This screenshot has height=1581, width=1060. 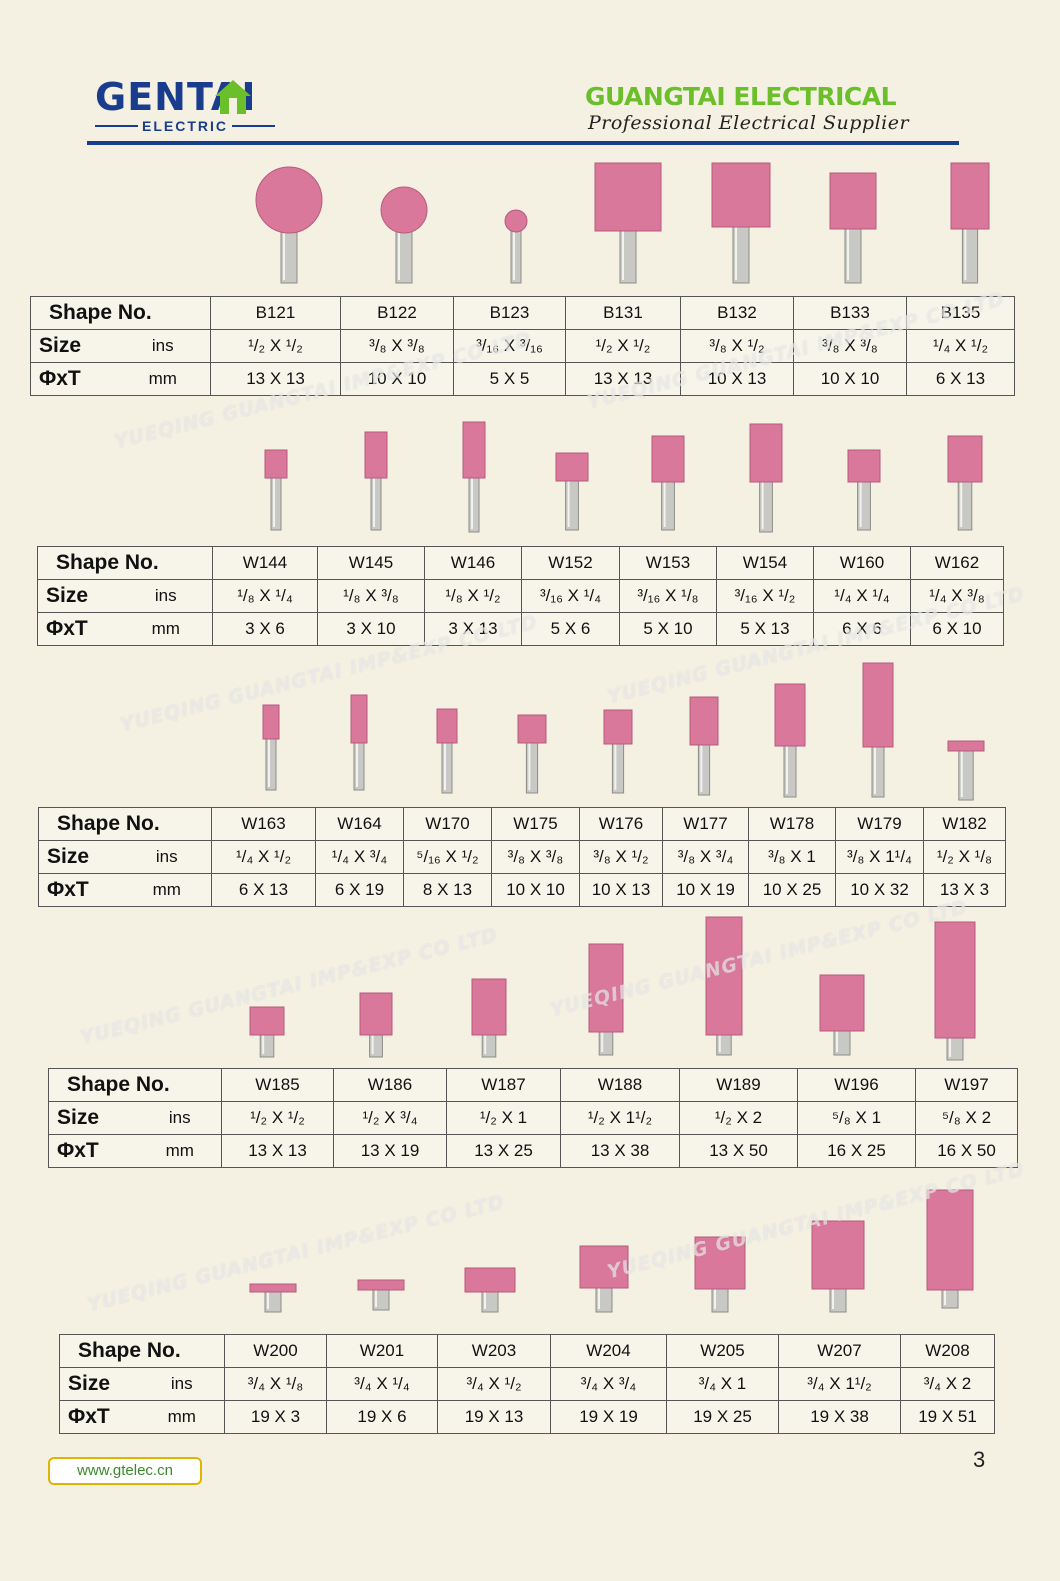 I want to click on mounted-point-w164, so click(x=359, y=742).